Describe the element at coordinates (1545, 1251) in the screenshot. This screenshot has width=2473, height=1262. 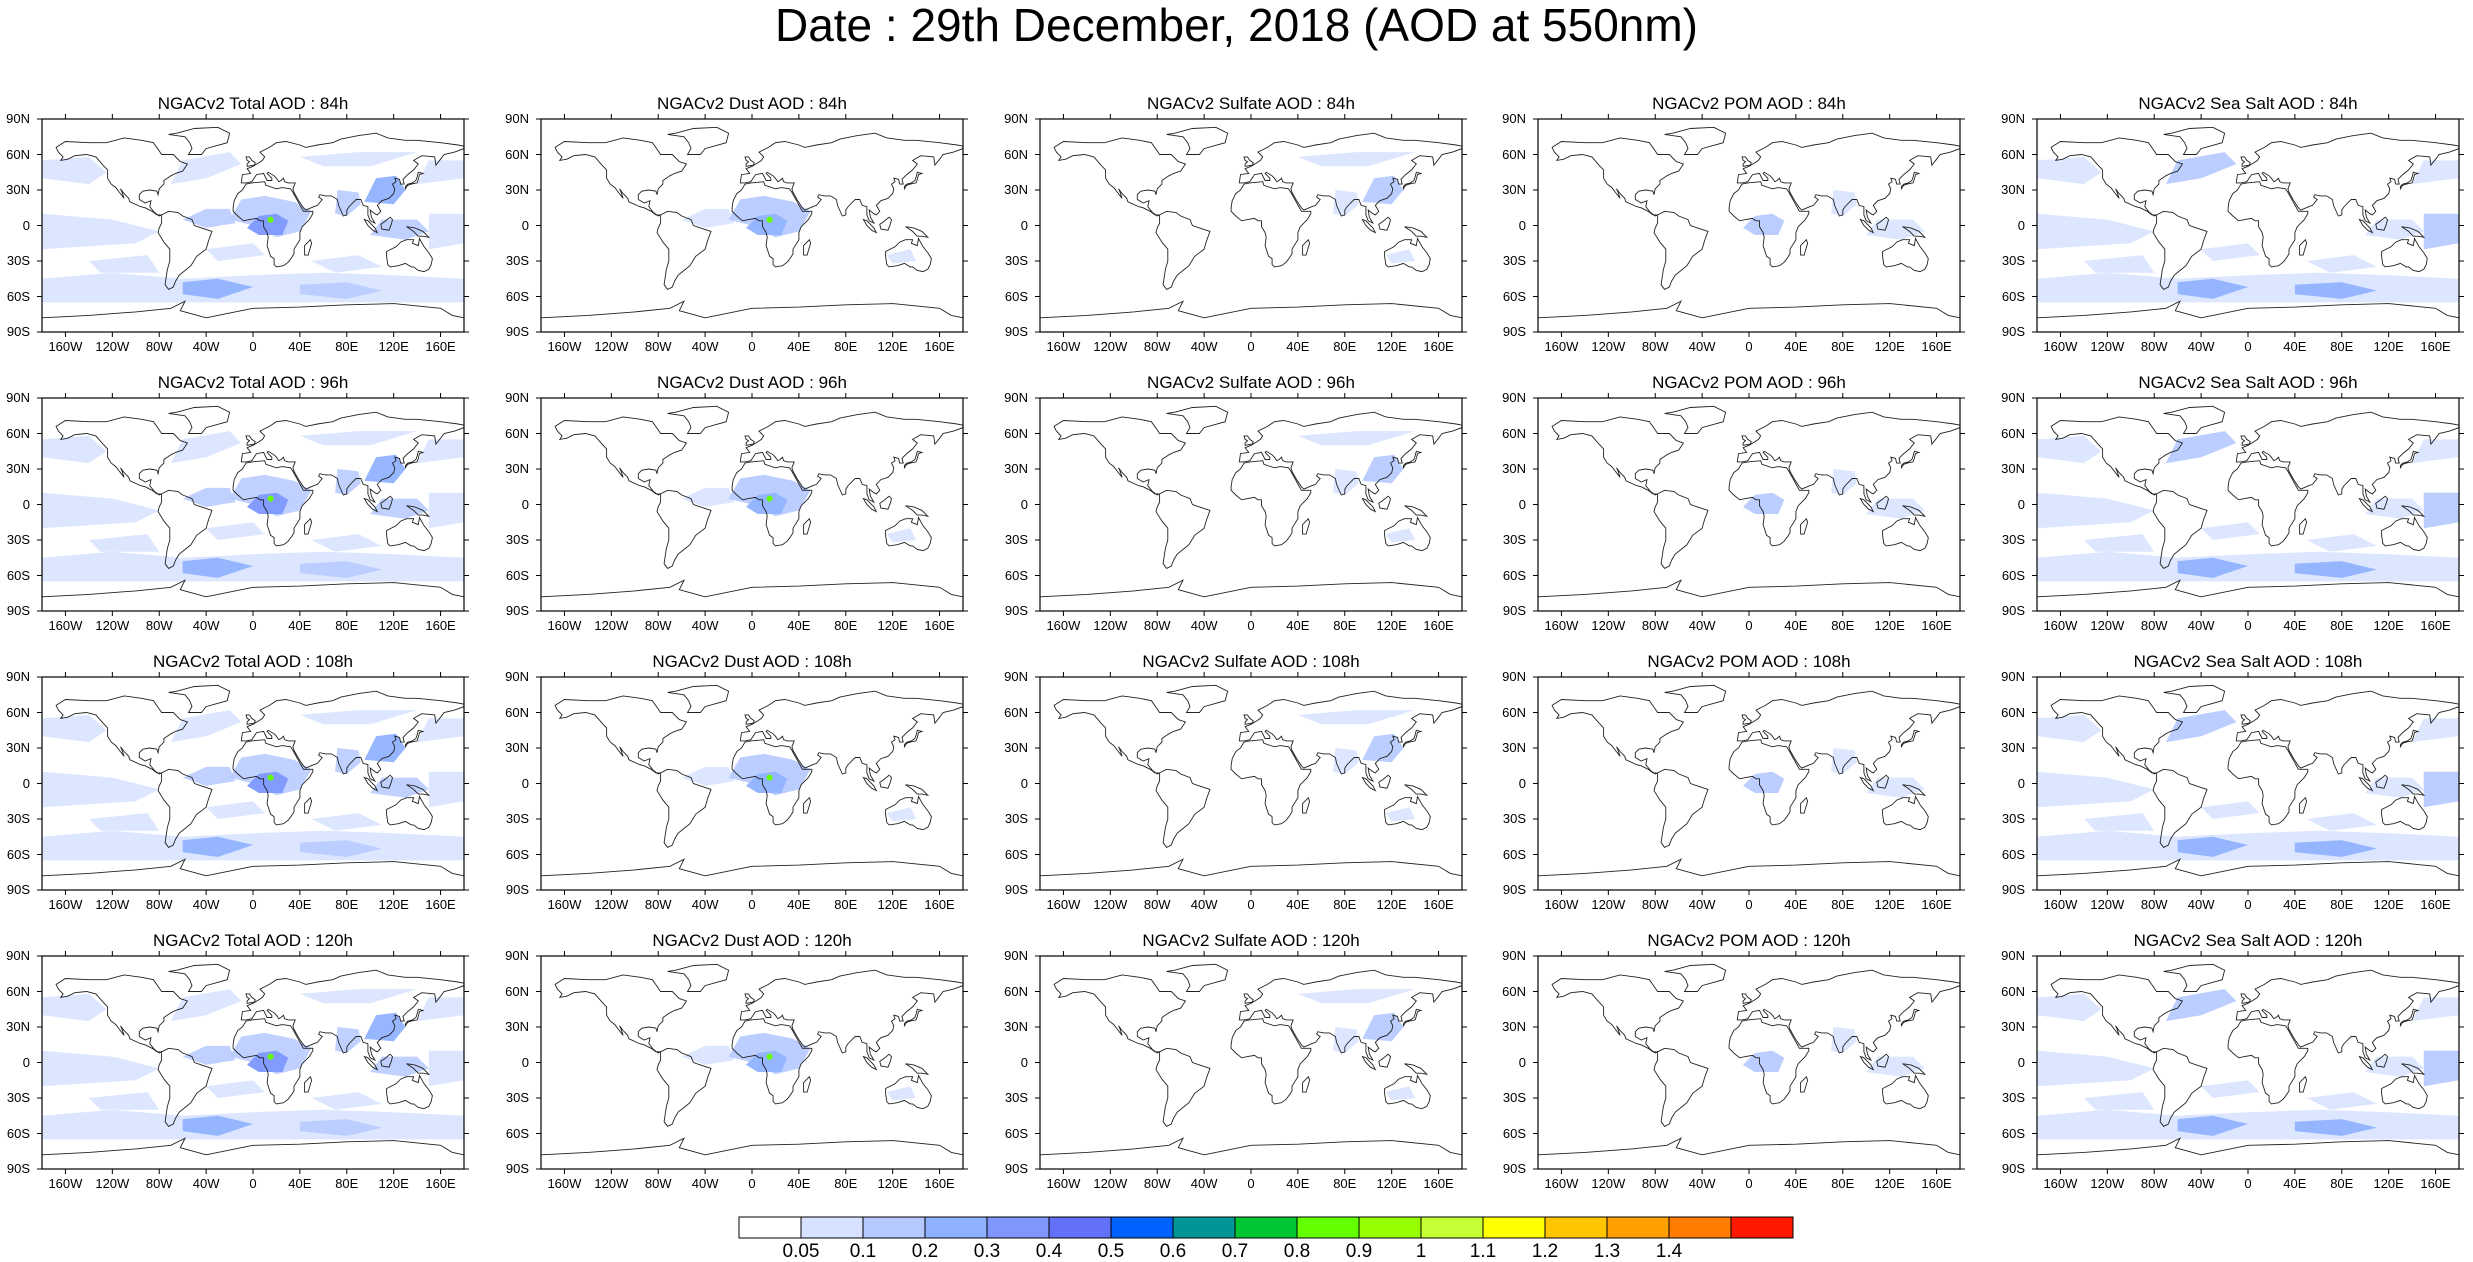
I see `colorbar-label: 1.2` at that location.